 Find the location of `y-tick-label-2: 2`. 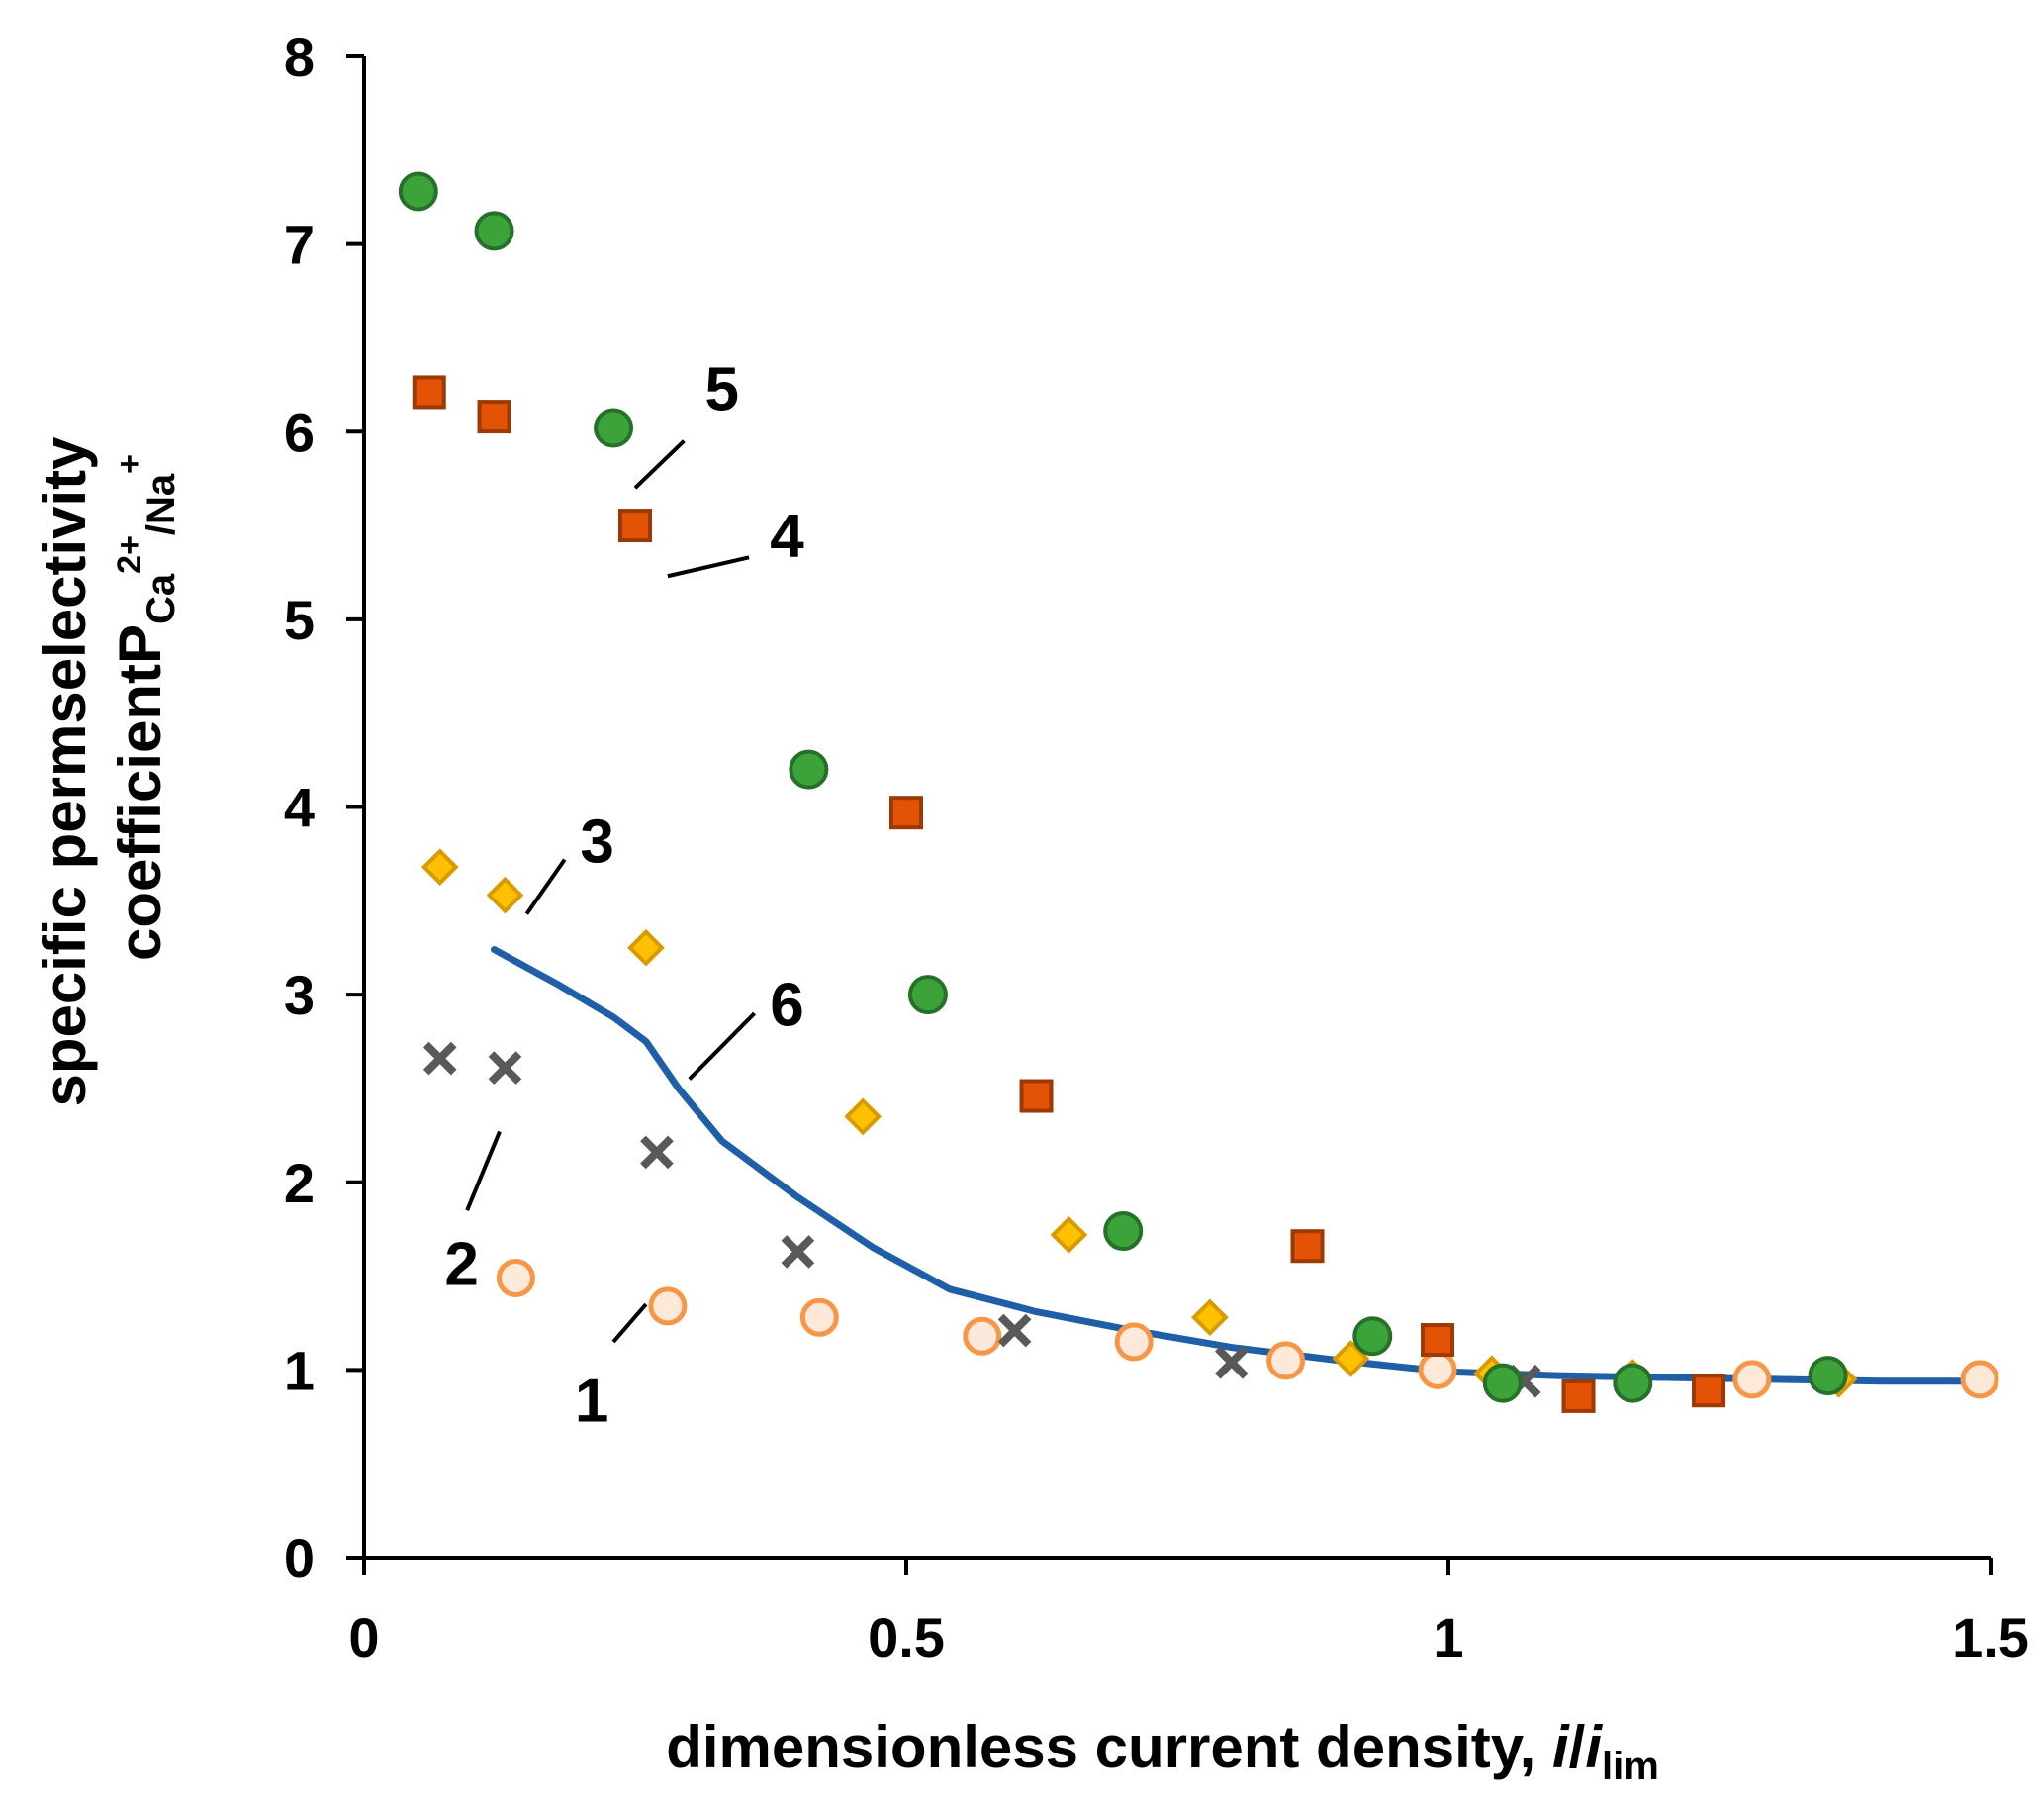

y-tick-label-2: 2 is located at coordinates (299, 1183).